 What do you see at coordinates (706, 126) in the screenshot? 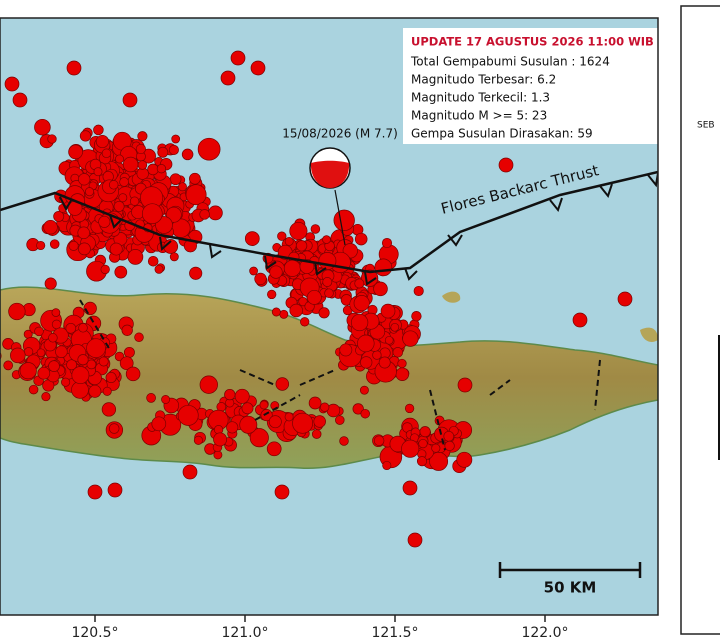
I see `side-panel-text: SEB` at bounding box center [706, 126].